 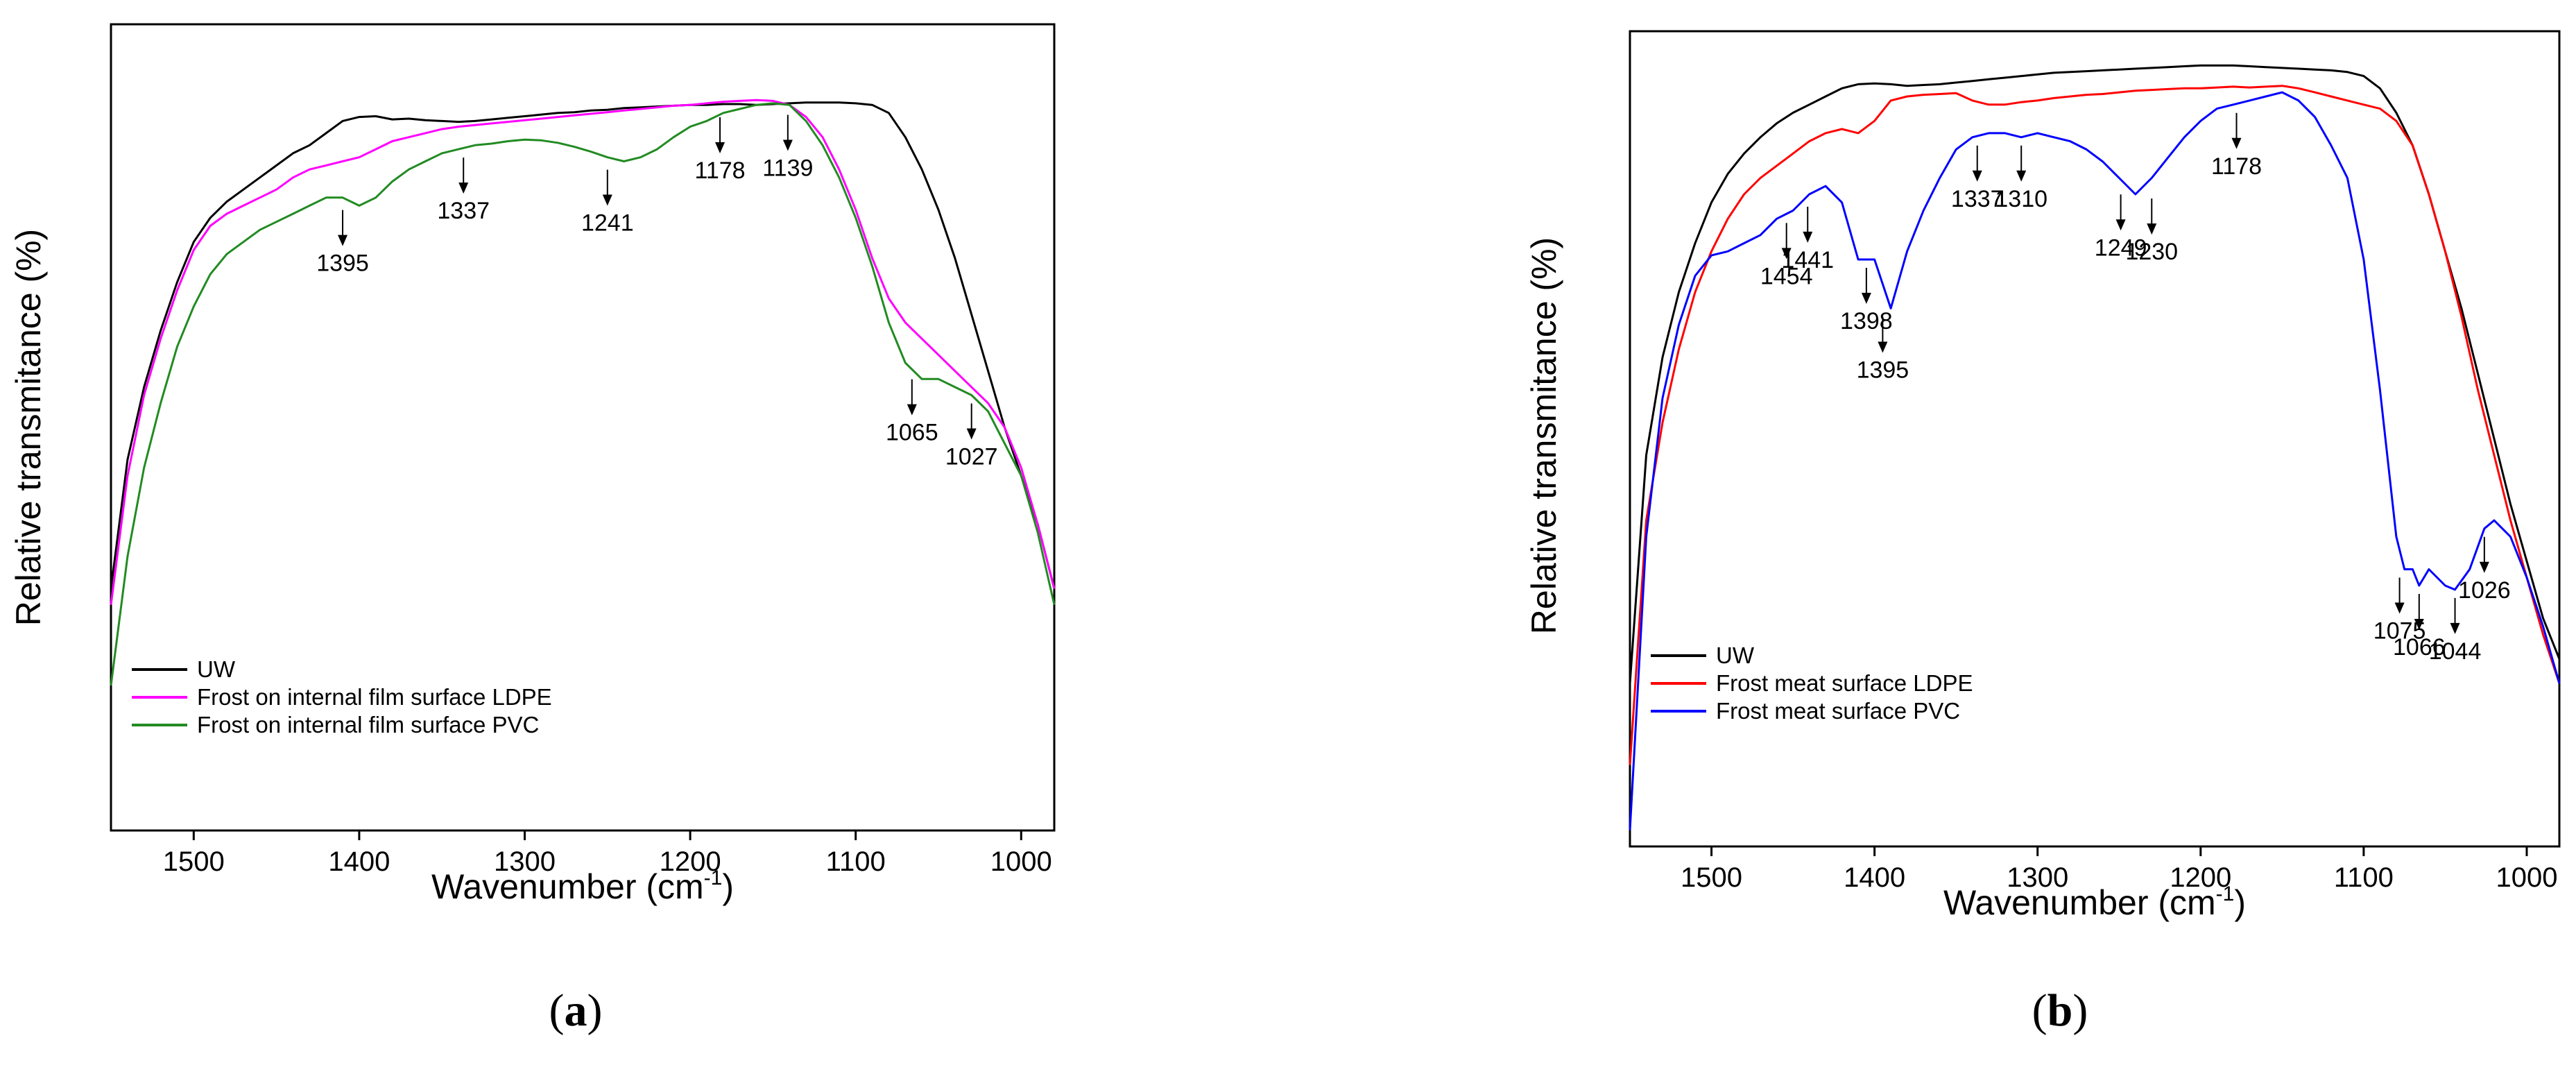 I want to click on annotation-label: 1027, so click(x=971, y=457).